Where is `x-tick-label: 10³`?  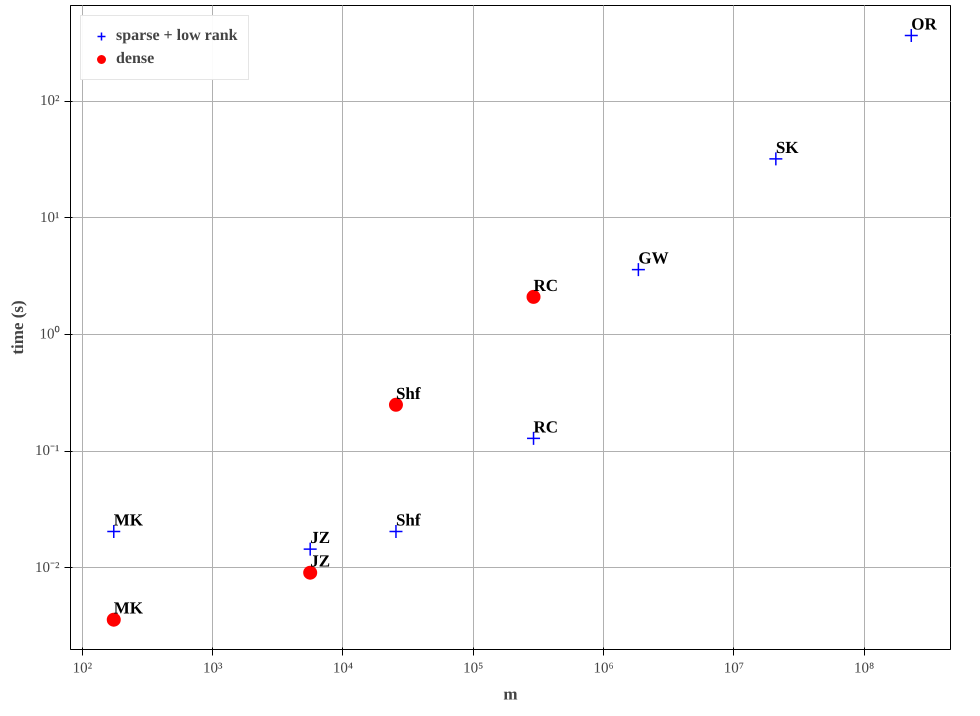 x-tick-label: 10³ is located at coordinates (212, 668).